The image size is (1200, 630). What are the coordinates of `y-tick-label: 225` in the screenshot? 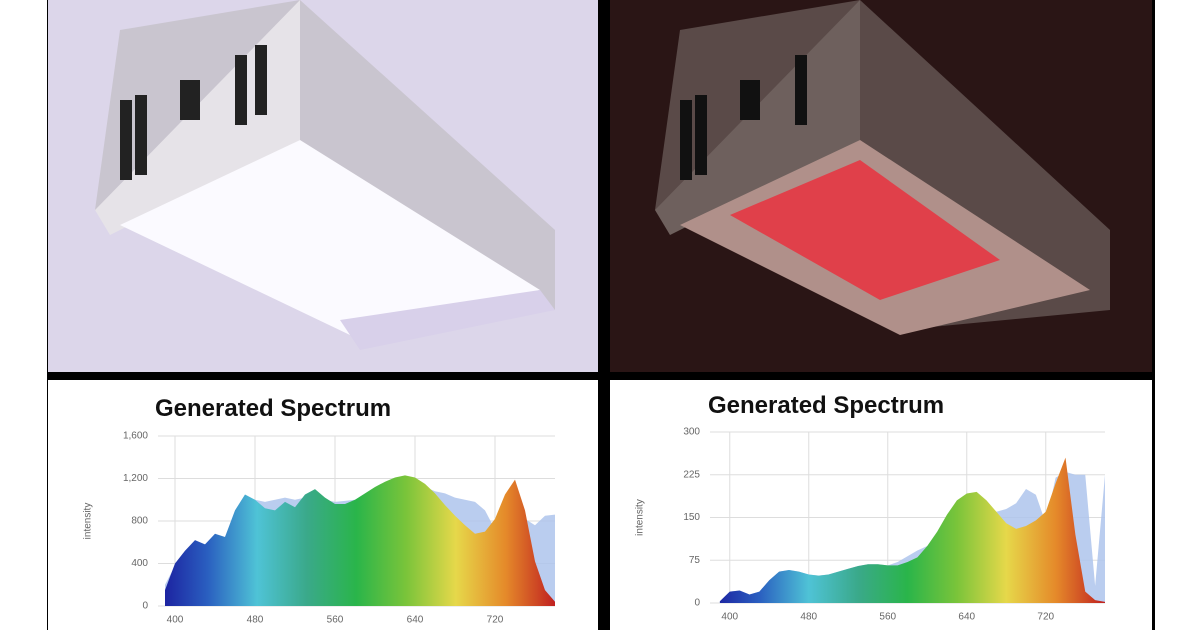 It's located at (691, 474).